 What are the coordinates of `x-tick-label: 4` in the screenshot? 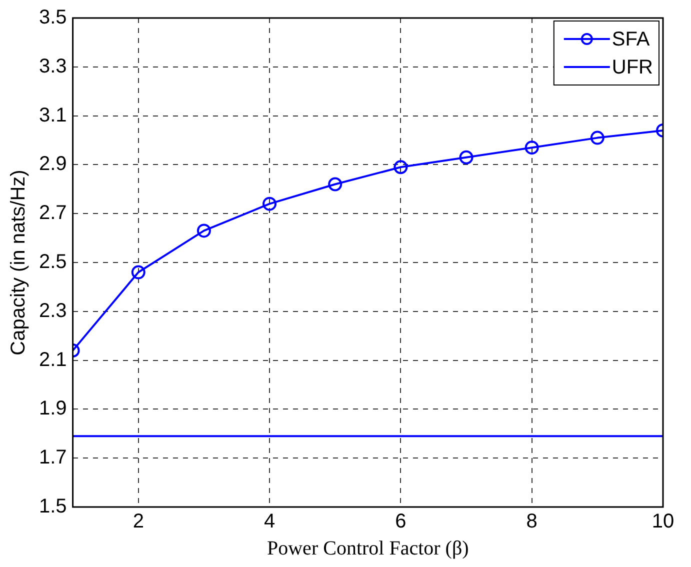 It's located at (270, 521).